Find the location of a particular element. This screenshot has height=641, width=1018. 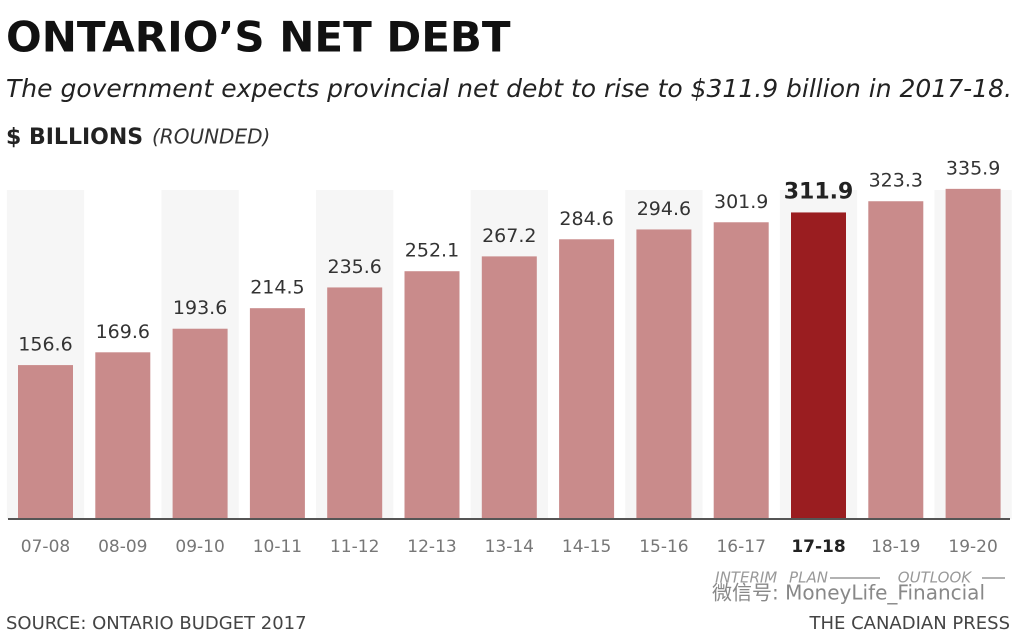

y-axis-label: $ BILLIONS is located at coordinates (74, 137).